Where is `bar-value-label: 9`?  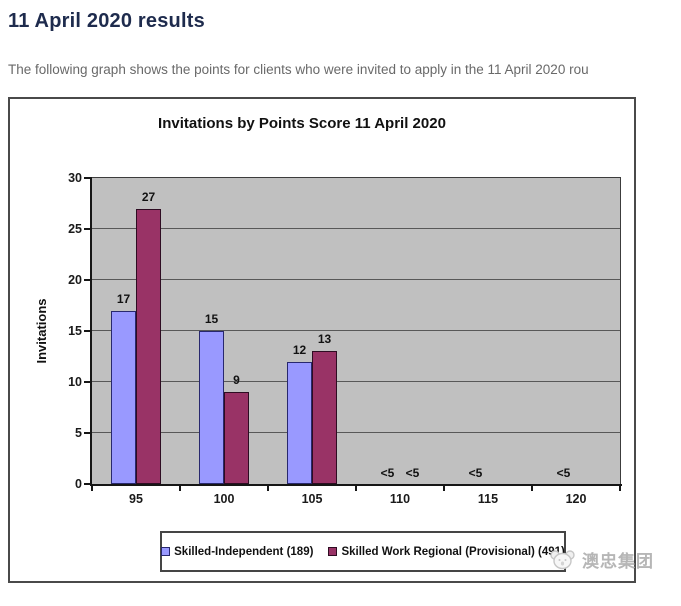 bar-value-label: 9 is located at coordinates (236, 380).